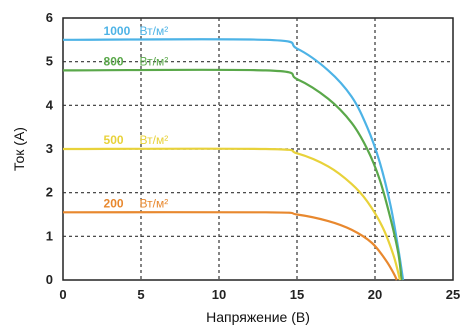 Image resolution: width=461 pixels, height=326 pixels. I want to click on y-tick-label: 3, so click(49, 148).